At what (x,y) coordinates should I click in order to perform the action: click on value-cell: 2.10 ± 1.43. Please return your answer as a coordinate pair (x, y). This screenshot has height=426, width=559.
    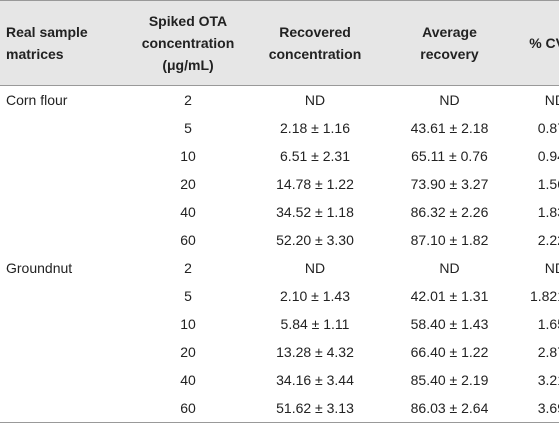
    Looking at the image, I should click on (315, 296).